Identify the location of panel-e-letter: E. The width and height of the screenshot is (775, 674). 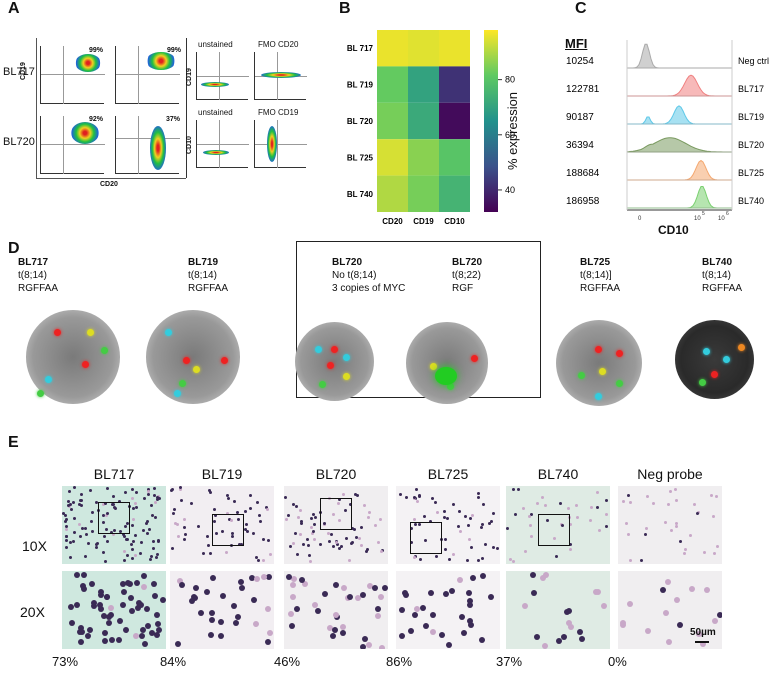
(13, 442).